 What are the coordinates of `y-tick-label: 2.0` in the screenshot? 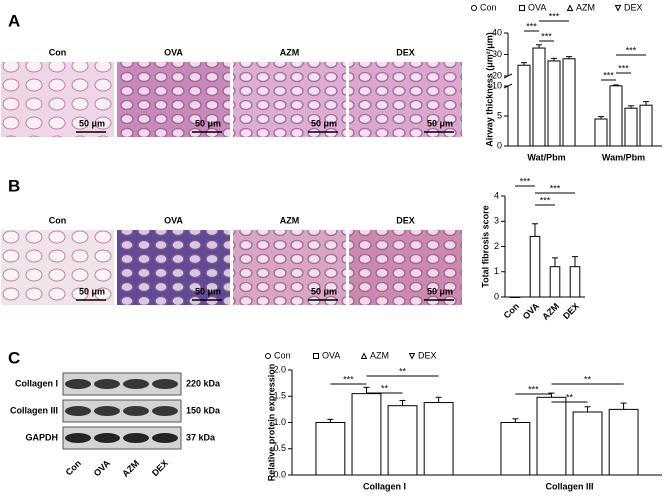 It's located at (279, 369).